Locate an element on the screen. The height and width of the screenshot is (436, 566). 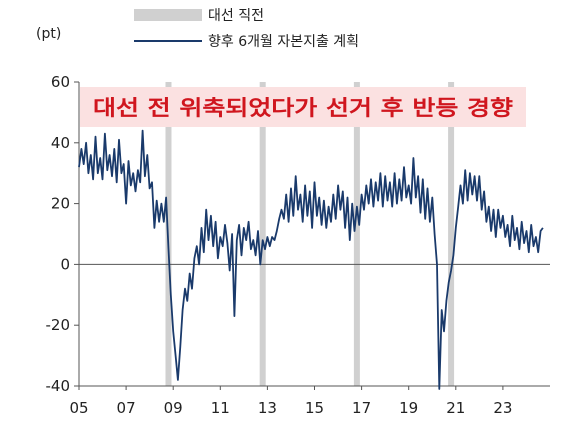
legend-band-swatch is located at coordinates (168, 15).